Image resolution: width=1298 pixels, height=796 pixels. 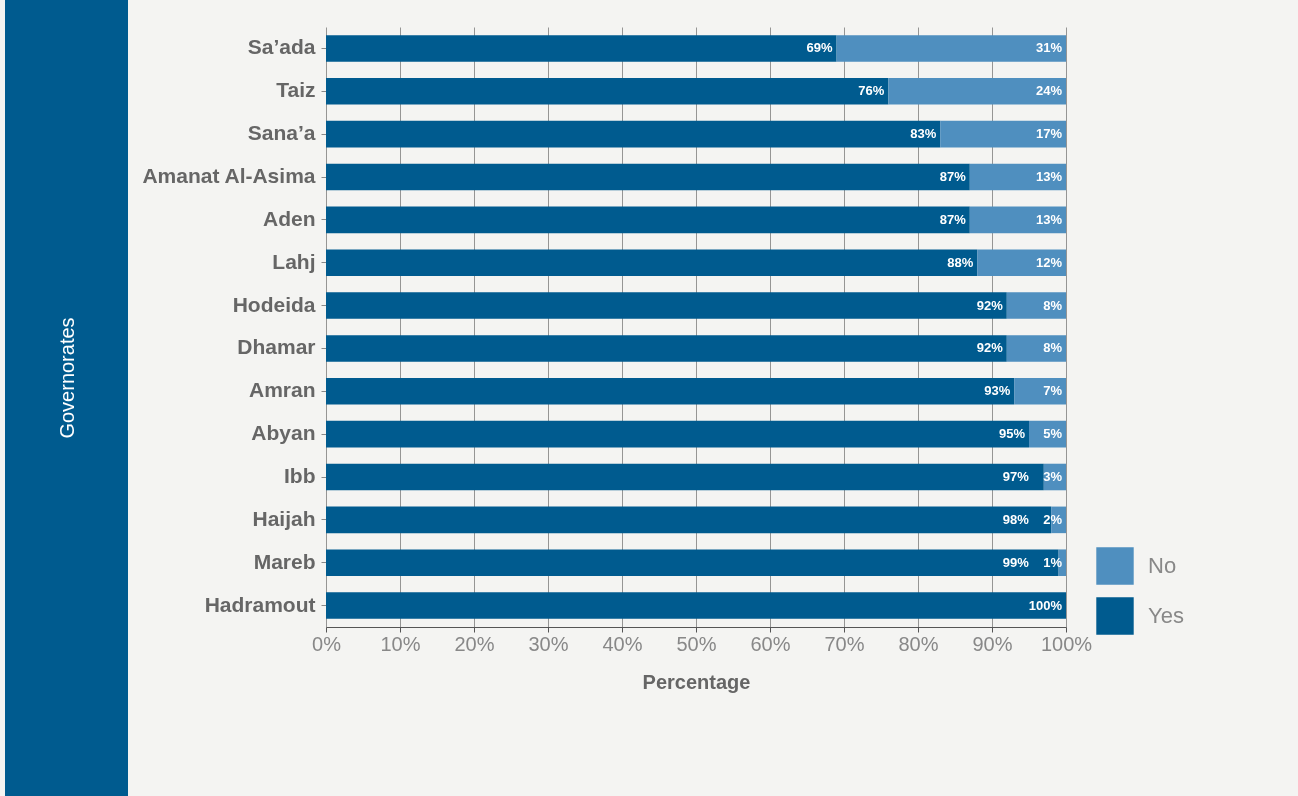 I want to click on x-tick-label: 90%, so click(x=992, y=643).